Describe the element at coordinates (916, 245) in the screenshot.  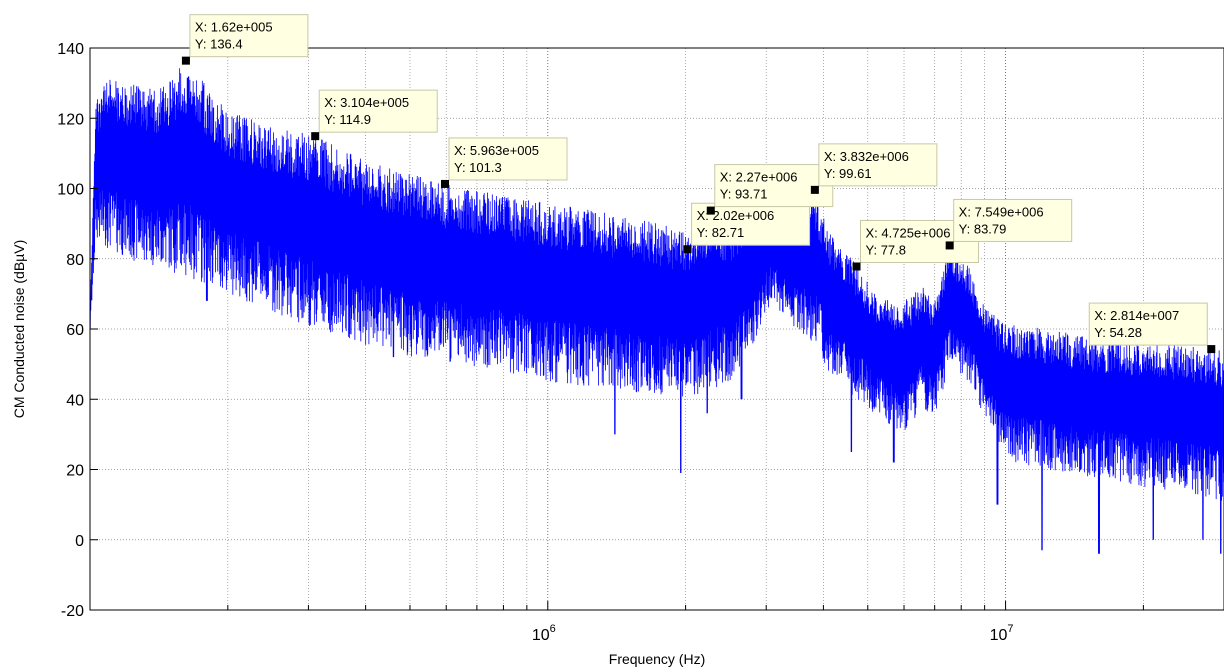
I see `datatip: X: 4.725e+006 Y: 77.8` at that location.